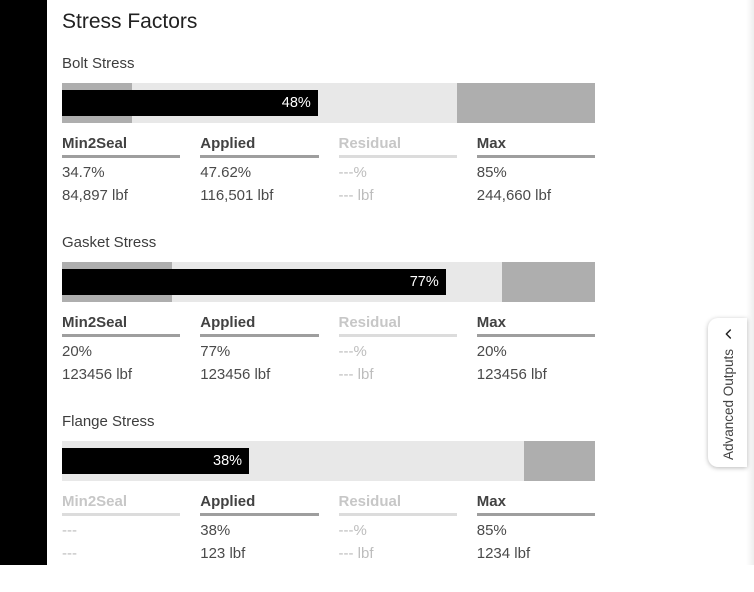 The image size is (754, 592). What do you see at coordinates (727, 404) in the screenshot?
I see `advanced-outputs-label: Advanced Outputs` at bounding box center [727, 404].